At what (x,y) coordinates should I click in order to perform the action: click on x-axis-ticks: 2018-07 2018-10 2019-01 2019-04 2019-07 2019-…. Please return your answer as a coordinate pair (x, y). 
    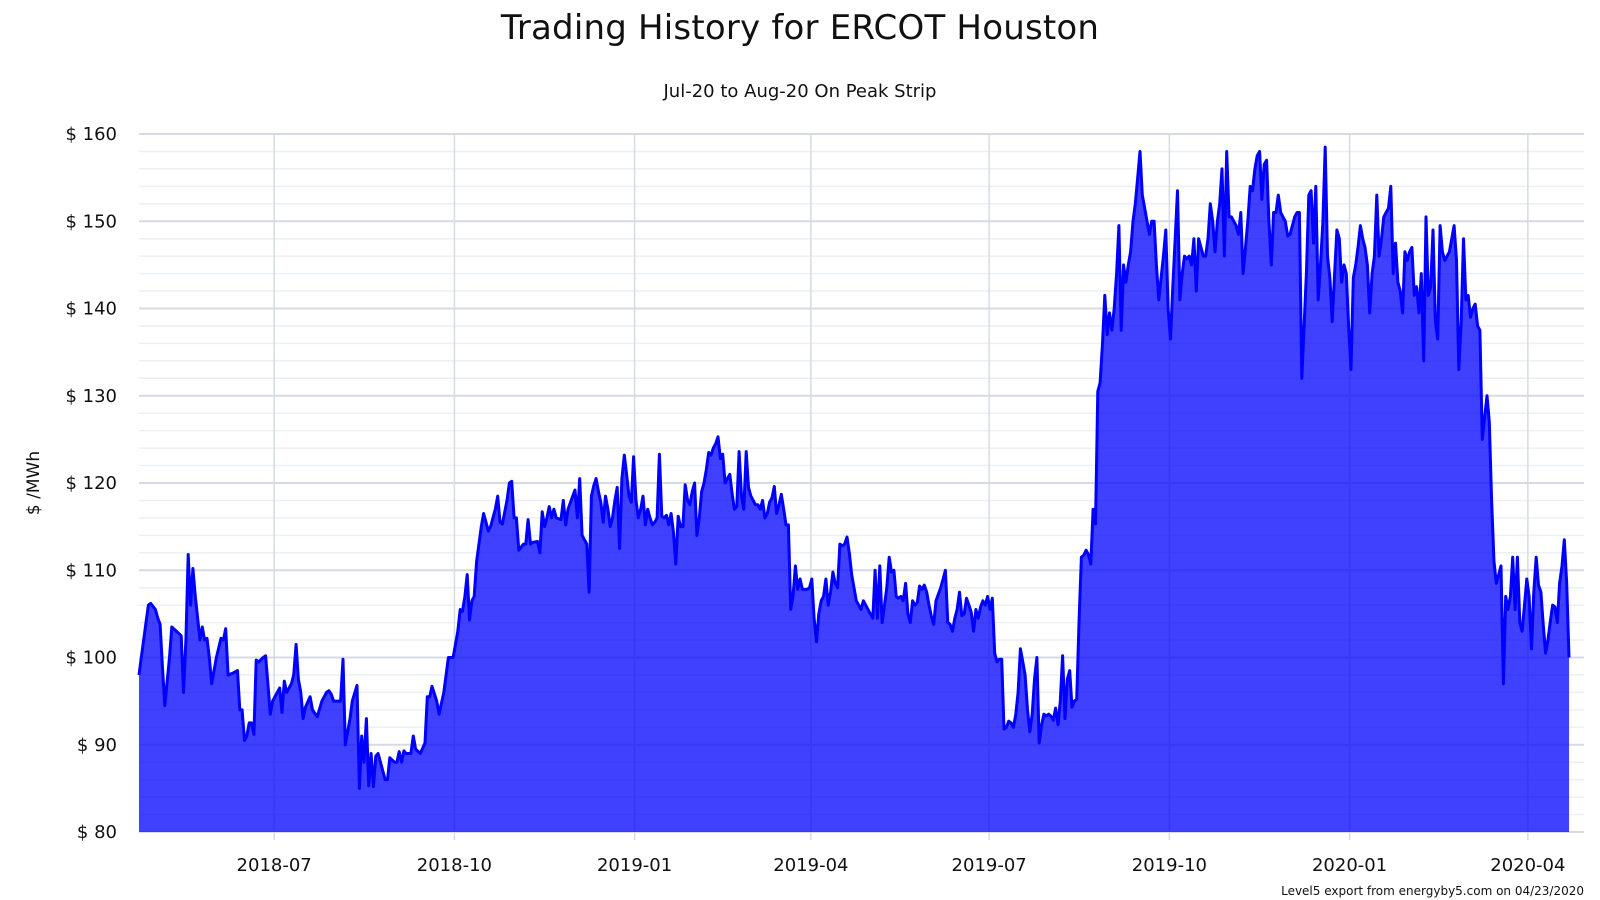
    Looking at the image, I should click on (901, 865).